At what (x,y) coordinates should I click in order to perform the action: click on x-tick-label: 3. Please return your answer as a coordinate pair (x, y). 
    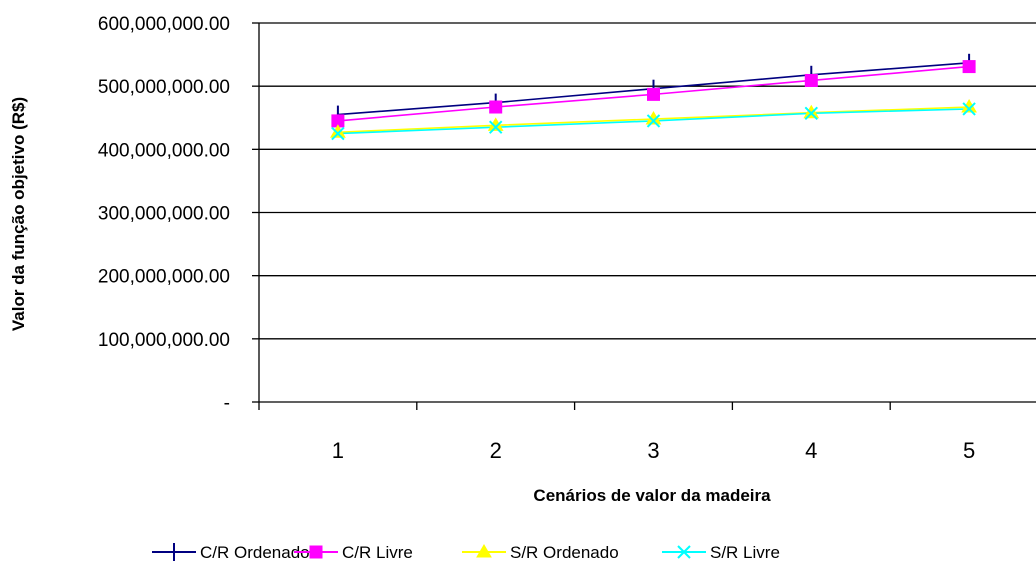
    Looking at the image, I should click on (653, 450).